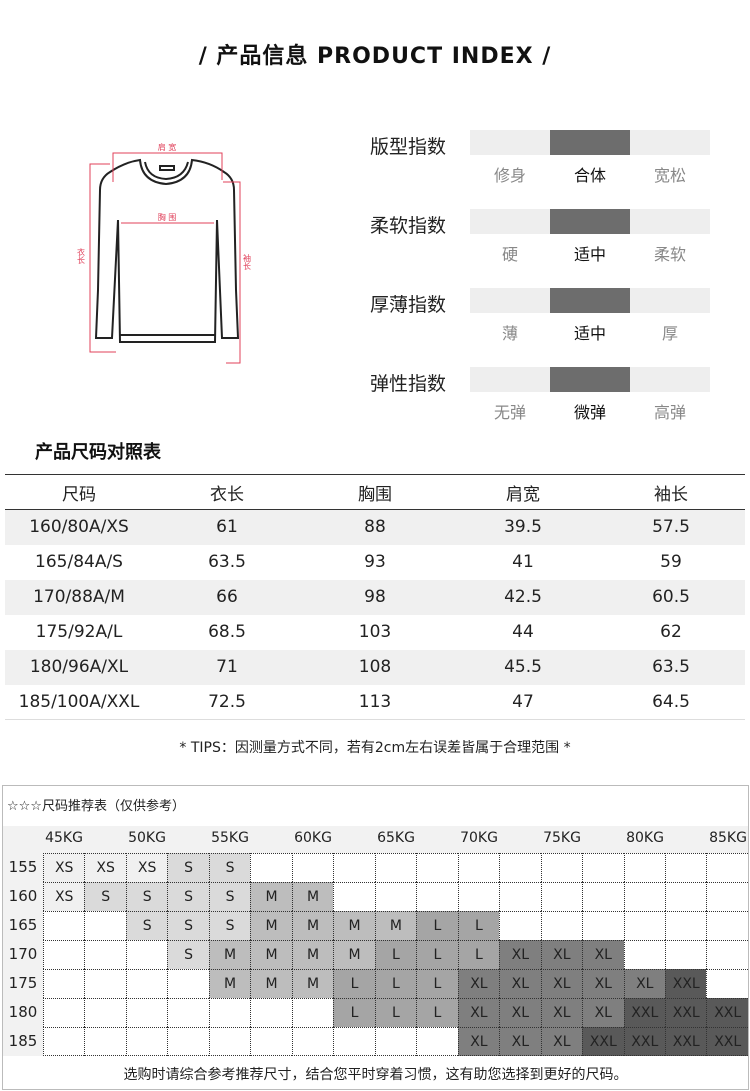 The width and height of the screenshot is (750, 1091). What do you see at coordinates (728, 838) in the screenshot?
I see `weight-label: 85KG` at bounding box center [728, 838].